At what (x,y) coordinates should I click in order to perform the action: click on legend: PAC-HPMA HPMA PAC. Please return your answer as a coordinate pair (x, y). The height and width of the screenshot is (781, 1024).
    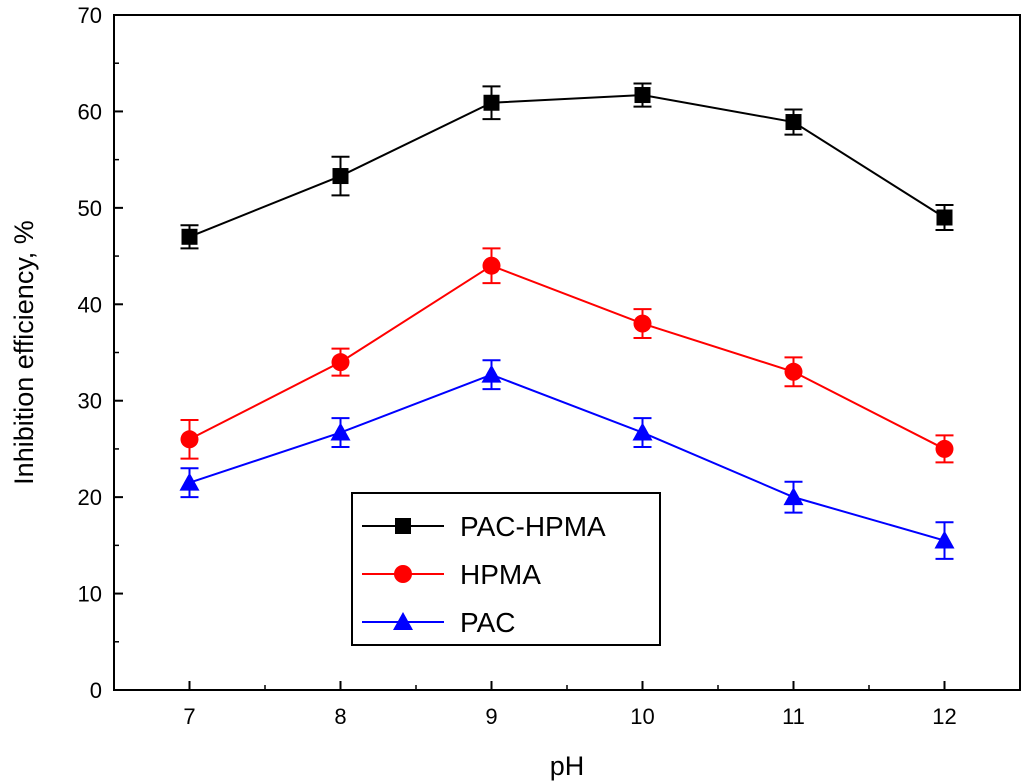
    Looking at the image, I should click on (506, 569).